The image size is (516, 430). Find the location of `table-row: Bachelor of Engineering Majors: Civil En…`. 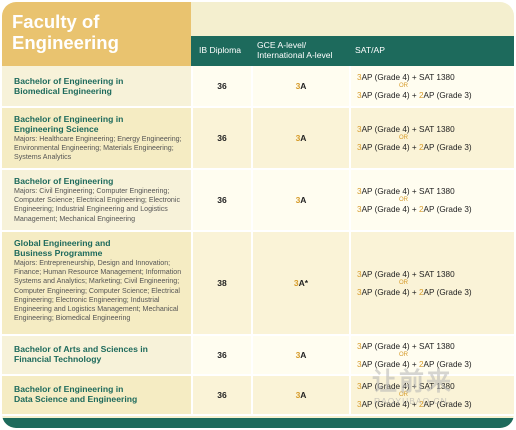

table-row: Bachelor of Engineering Majors: Civil En… is located at coordinates (258, 201).